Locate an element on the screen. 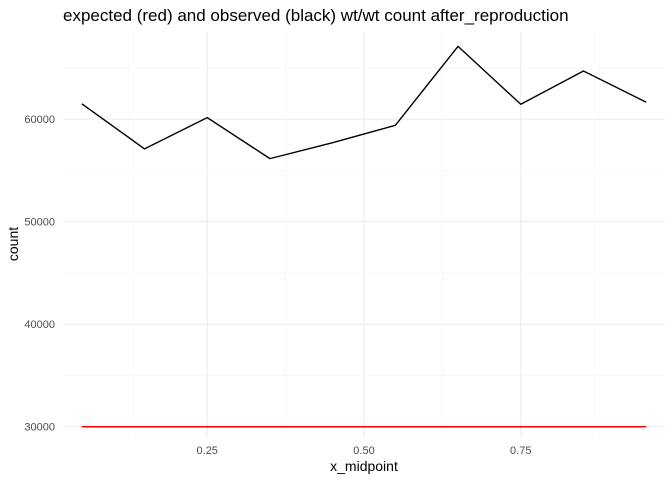 The width and height of the screenshot is (672, 480). y-axis-title: count is located at coordinates (13, 244).